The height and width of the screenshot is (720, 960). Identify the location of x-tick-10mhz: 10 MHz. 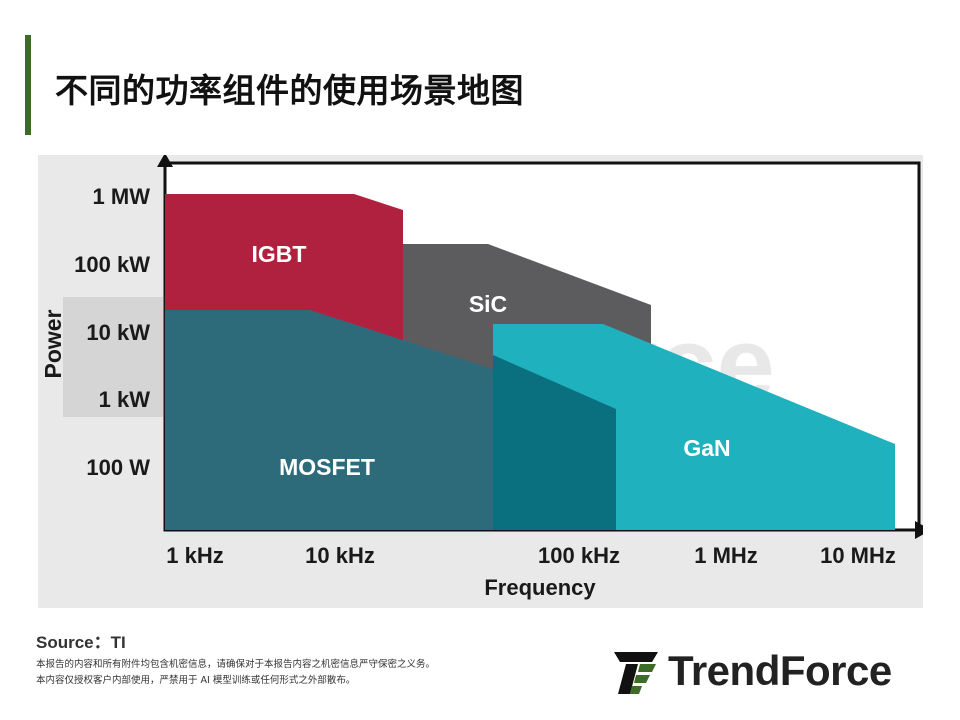
(858, 555).